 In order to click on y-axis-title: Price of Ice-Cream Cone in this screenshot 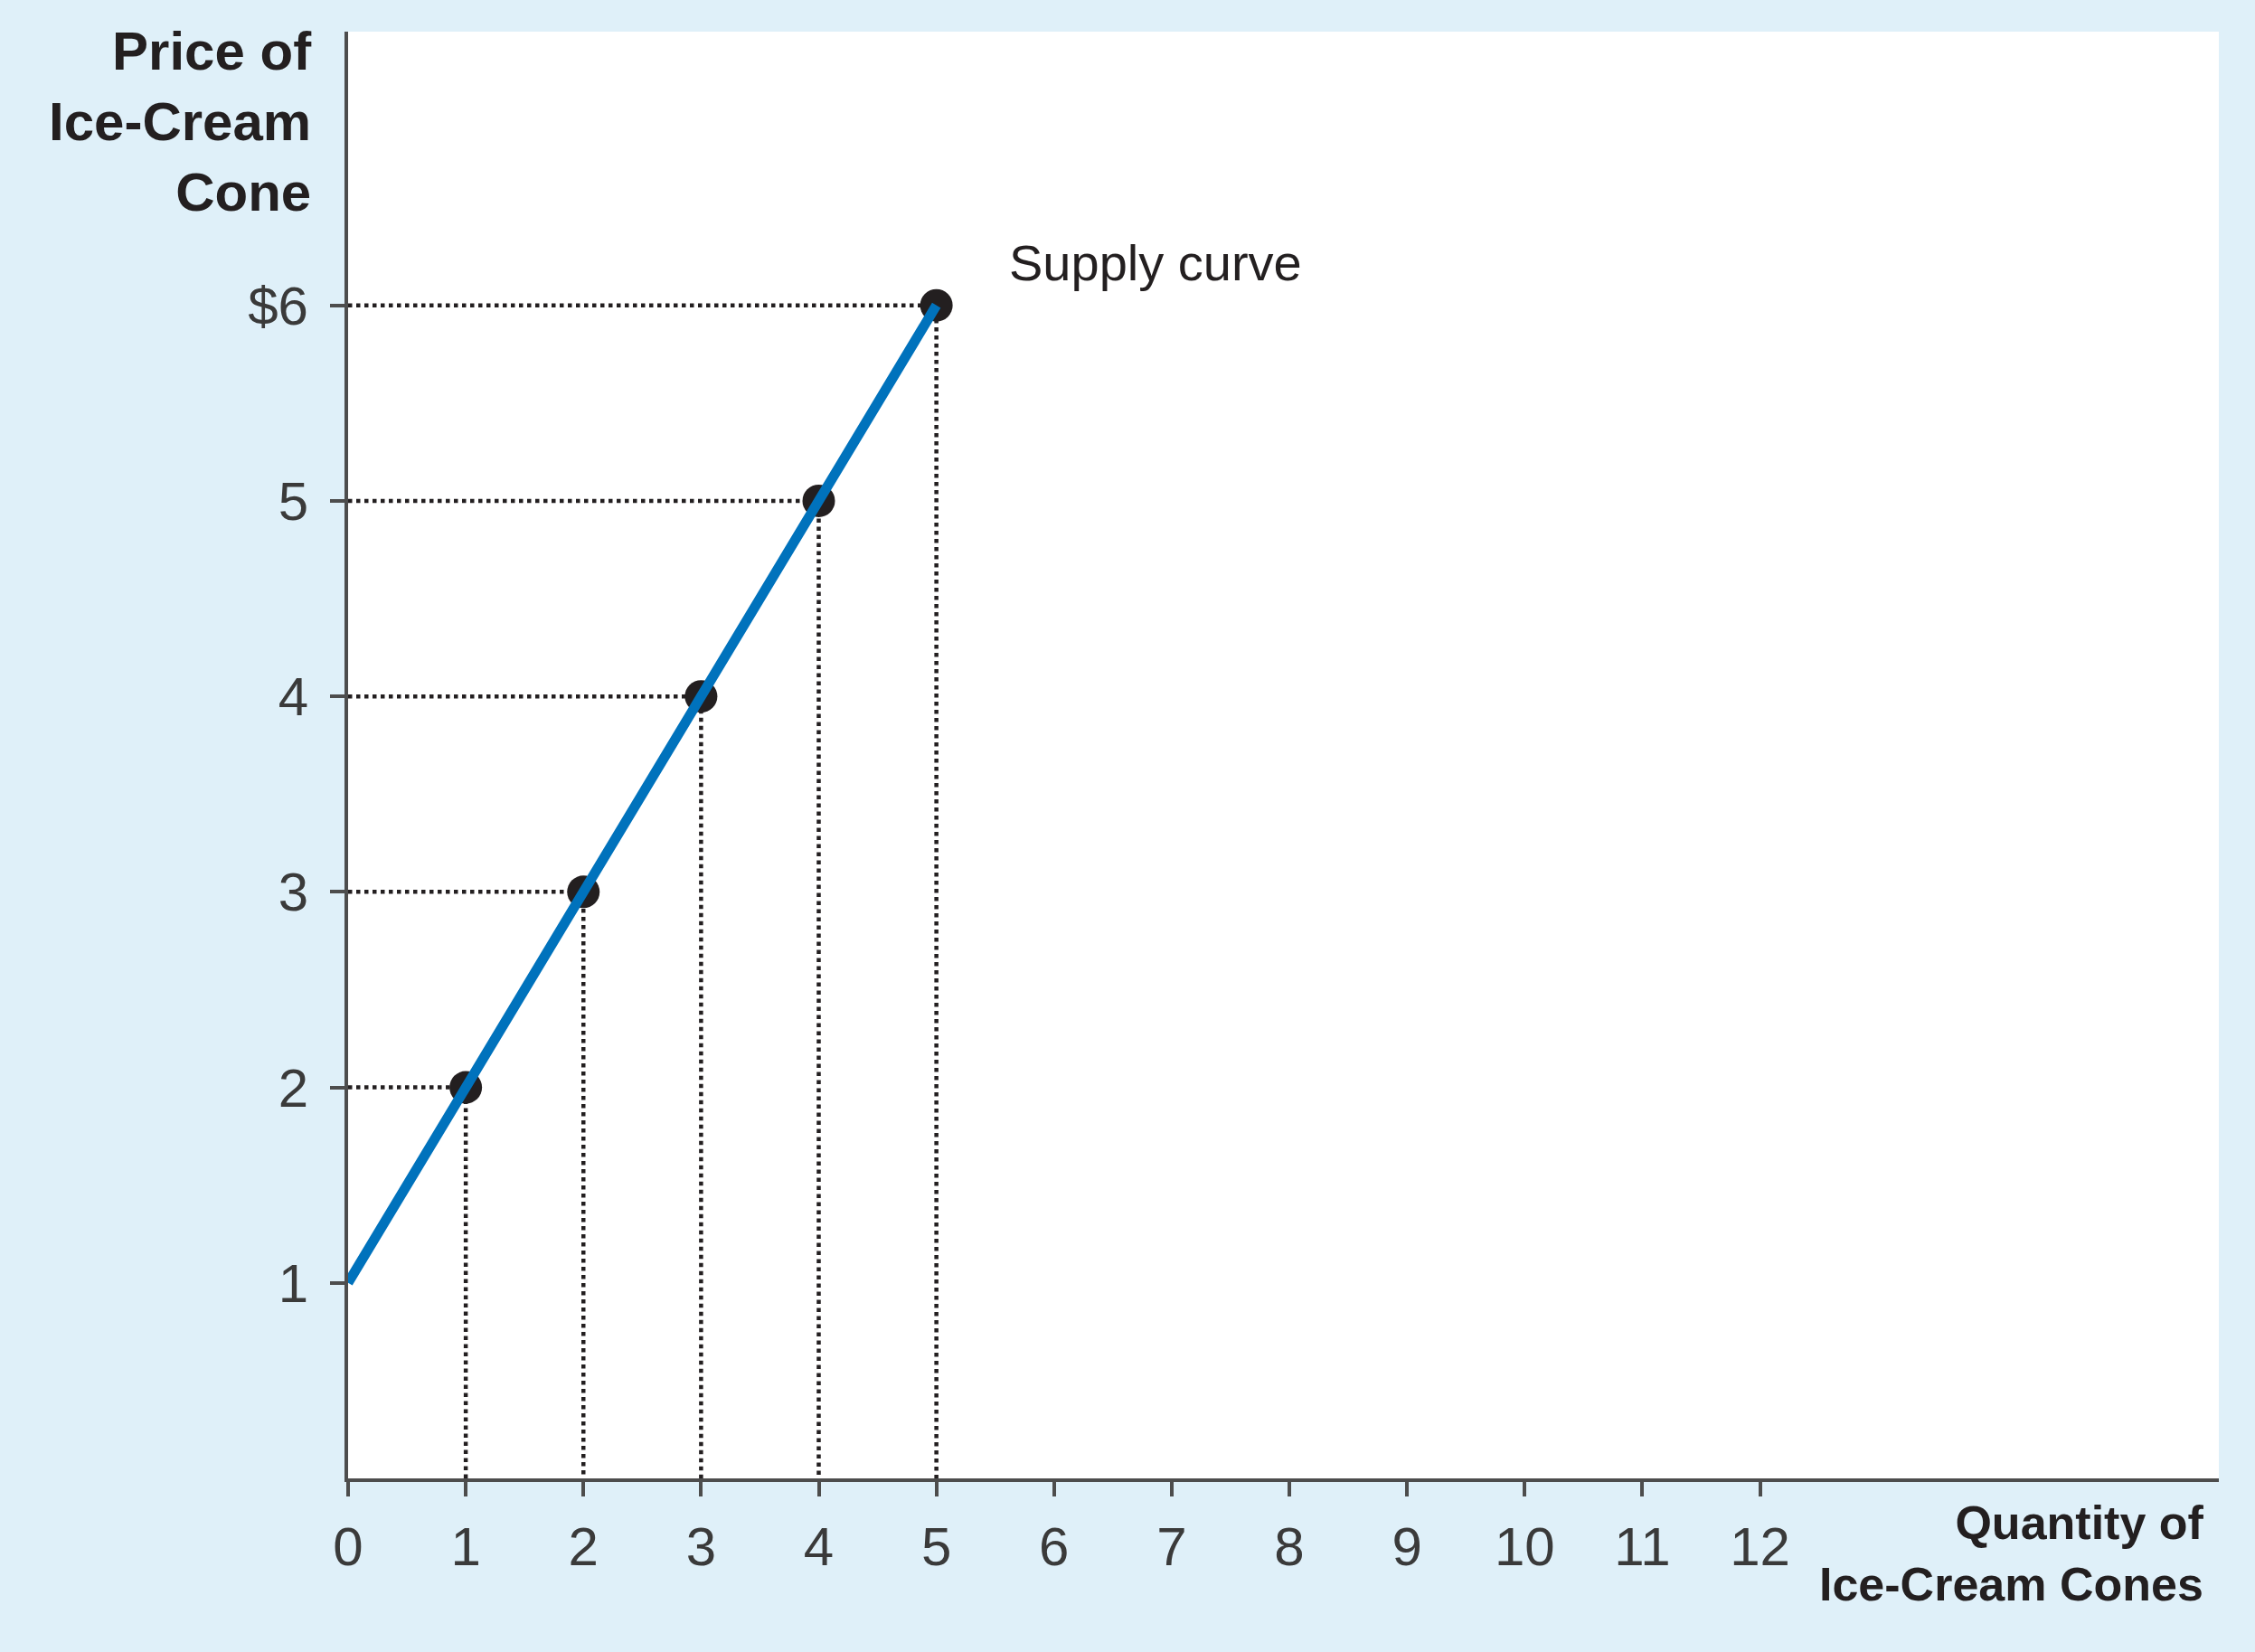, I will do `click(181, 121)`.